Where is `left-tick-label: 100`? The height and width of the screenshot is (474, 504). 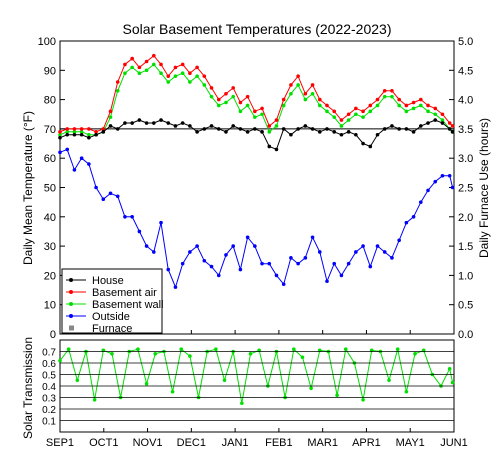
left-tick-label: 100 is located at coordinates (47, 42).